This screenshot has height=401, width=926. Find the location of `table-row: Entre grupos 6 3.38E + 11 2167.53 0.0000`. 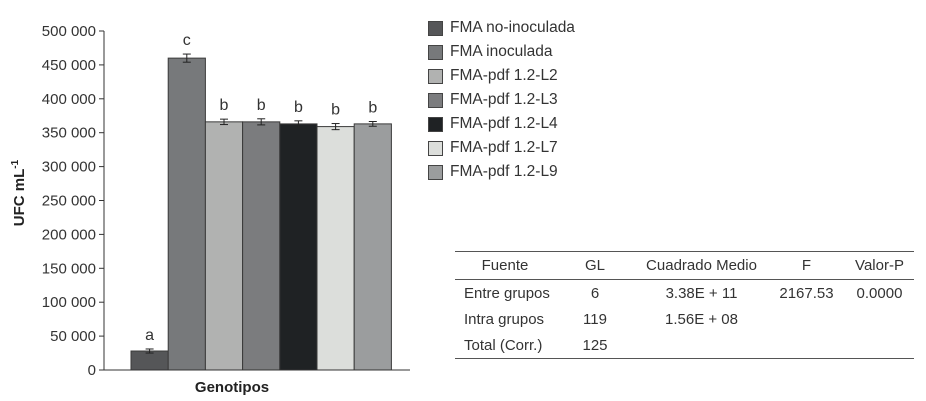

table-row: Entre grupos 6 3.38E + 11 2167.53 0.0000 is located at coordinates (684, 293).